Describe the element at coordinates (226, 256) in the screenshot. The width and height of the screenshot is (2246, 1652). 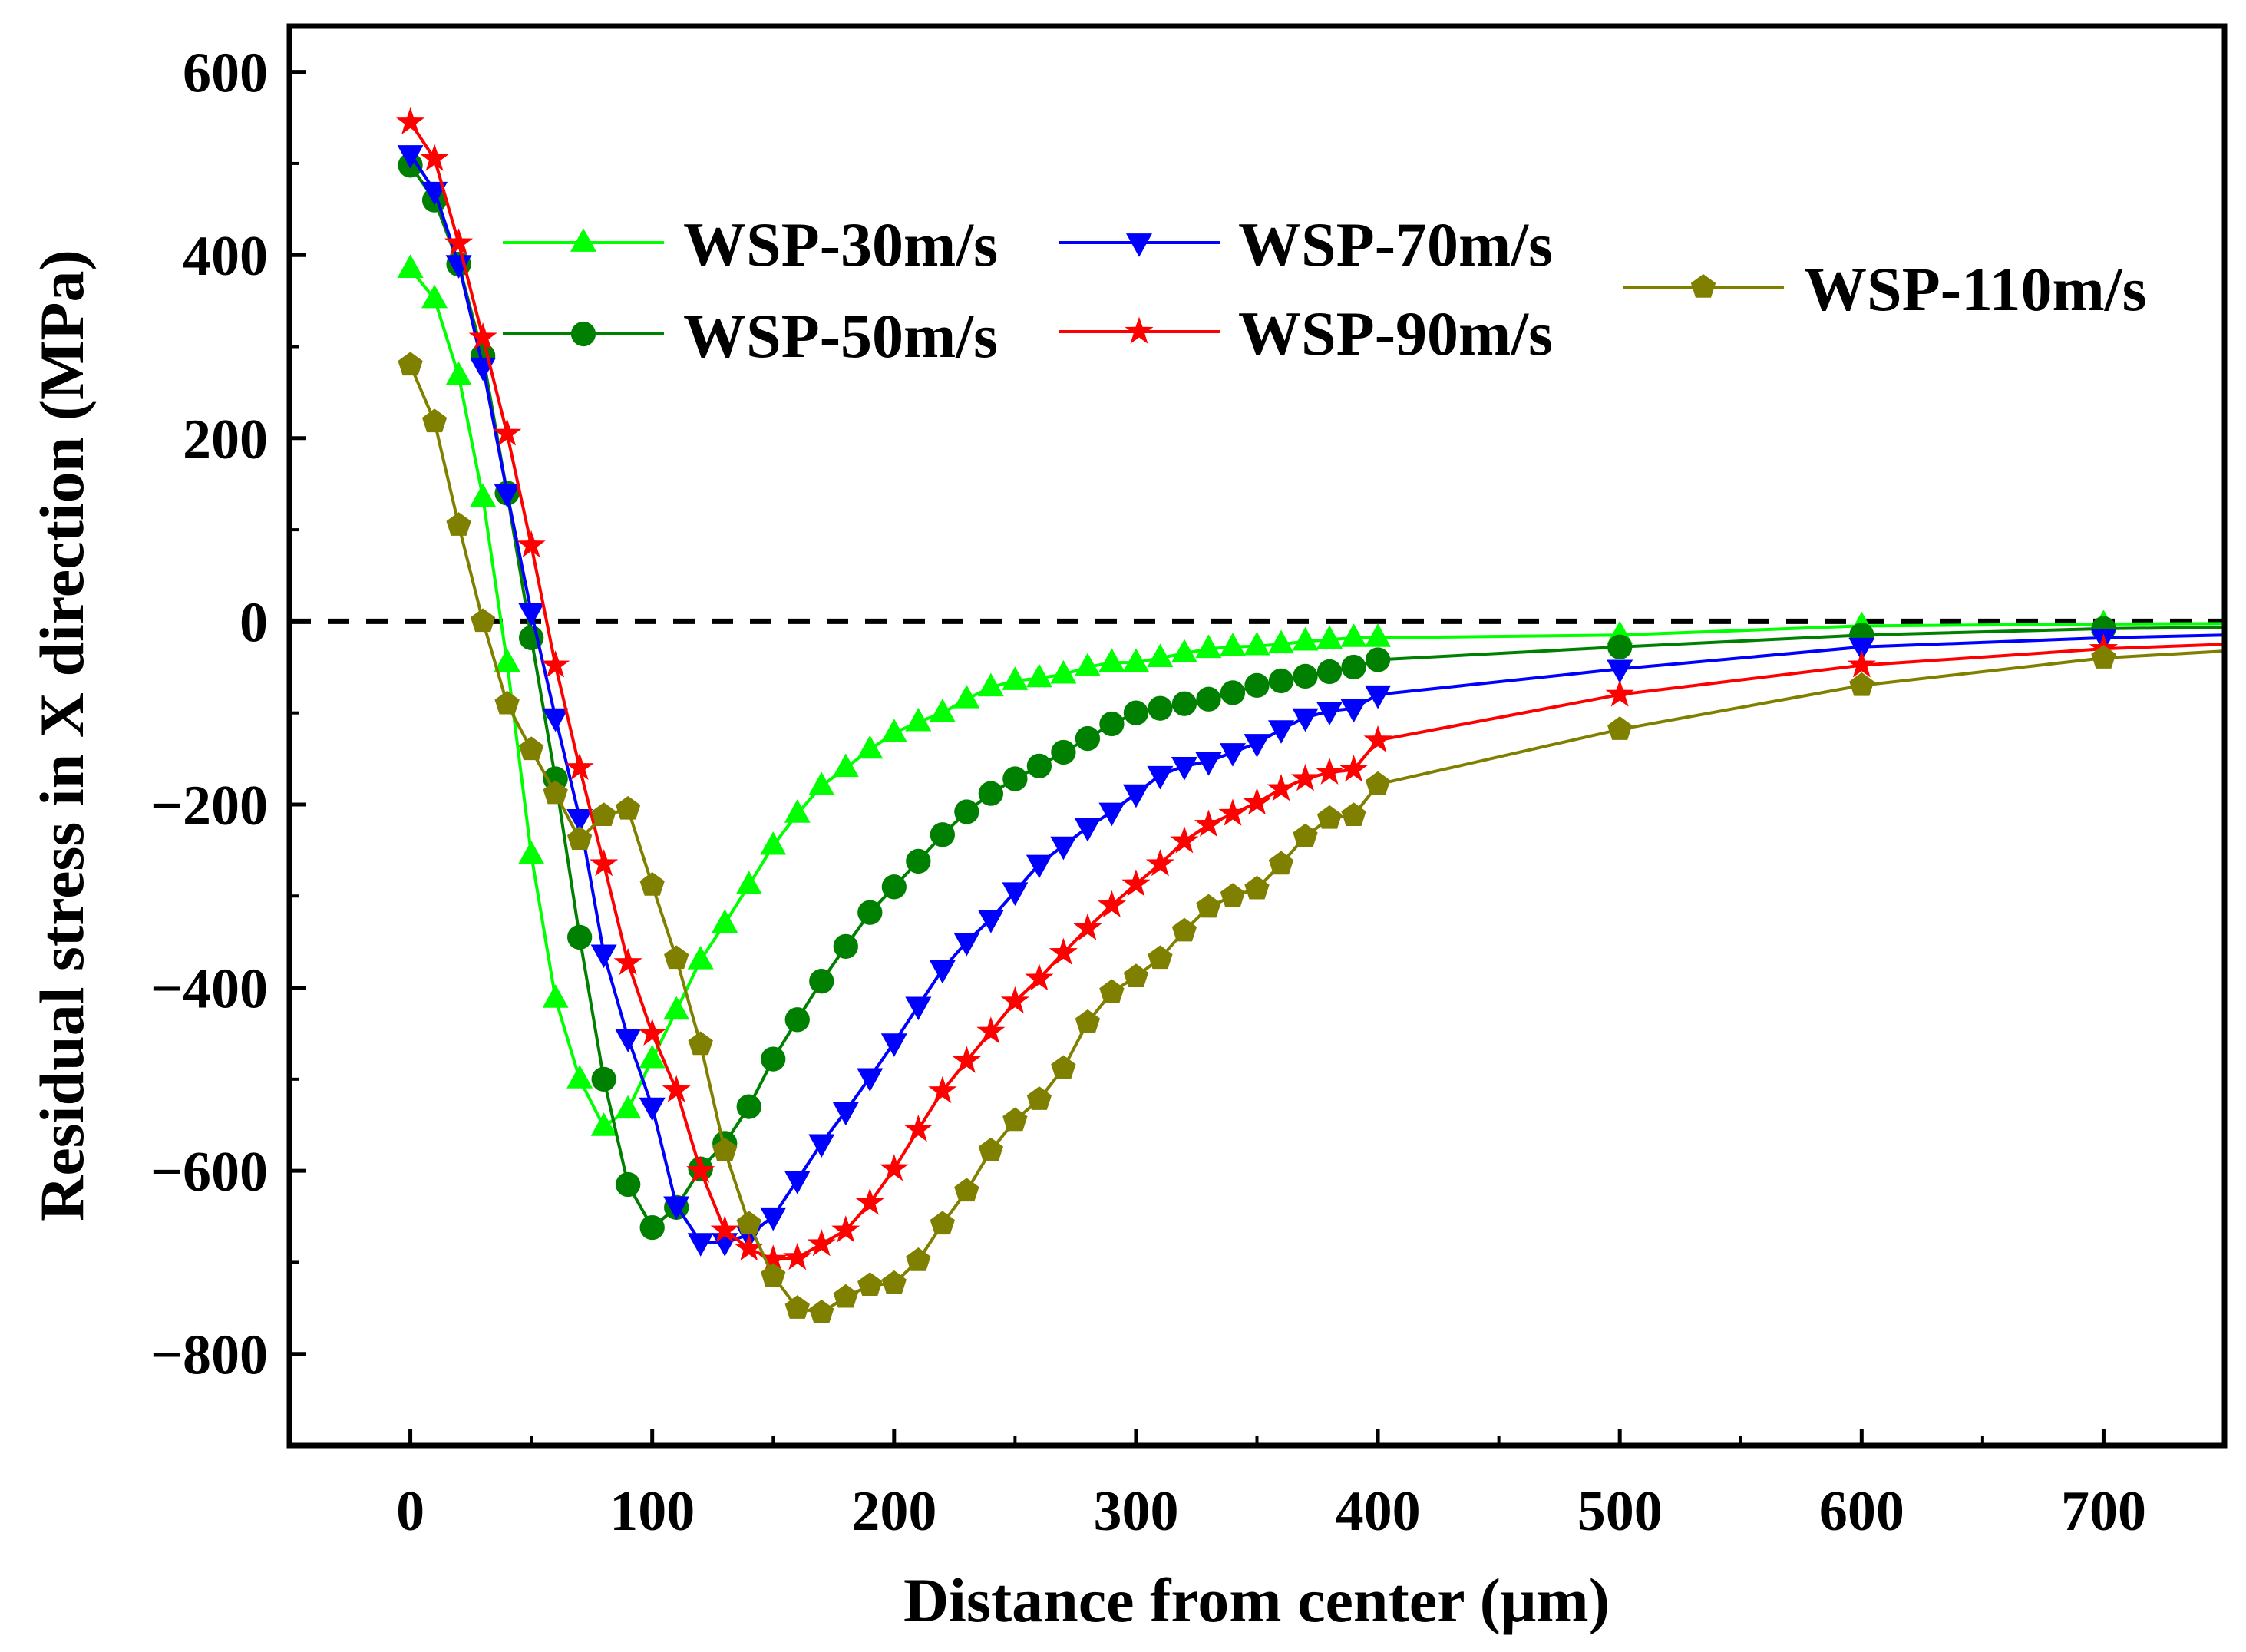
I see `y-tick-label: 400` at that location.